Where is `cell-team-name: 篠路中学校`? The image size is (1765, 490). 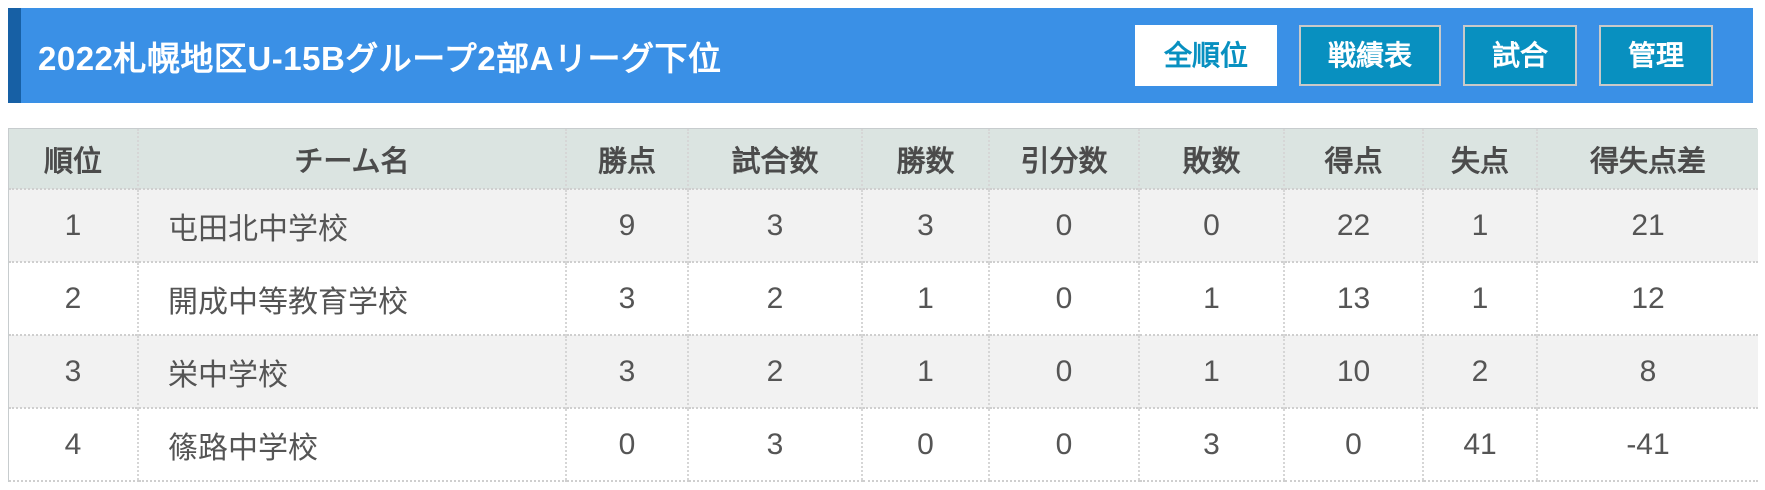 cell-team-name: 篠路中学校 is located at coordinates (351, 444).